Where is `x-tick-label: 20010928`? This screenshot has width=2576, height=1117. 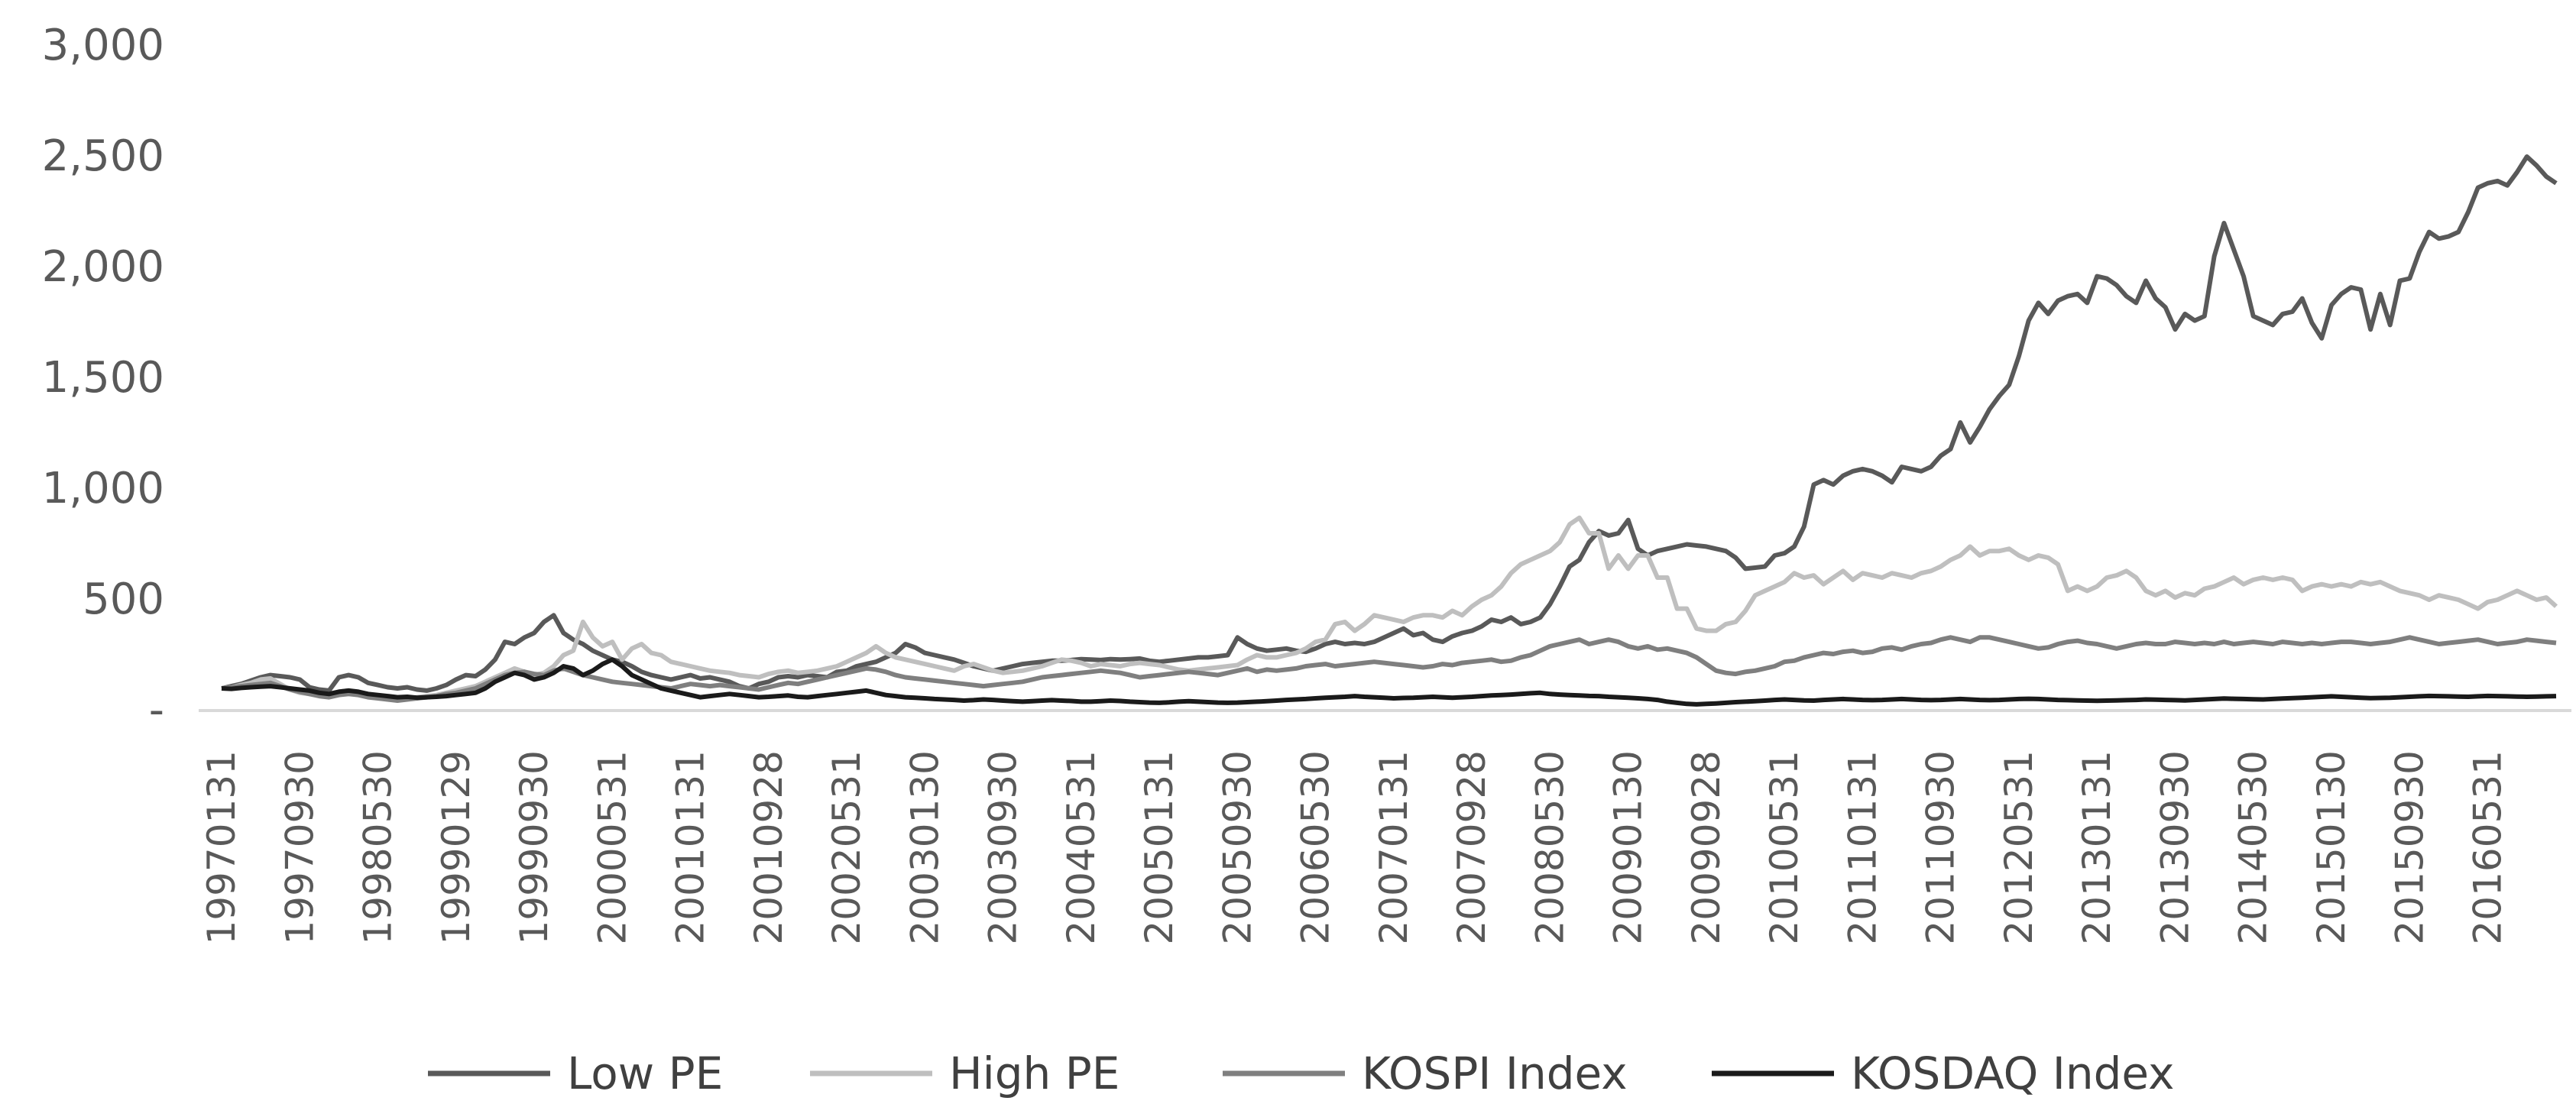 x-tick-label: 20010928 is located at coordinates (769, 848).